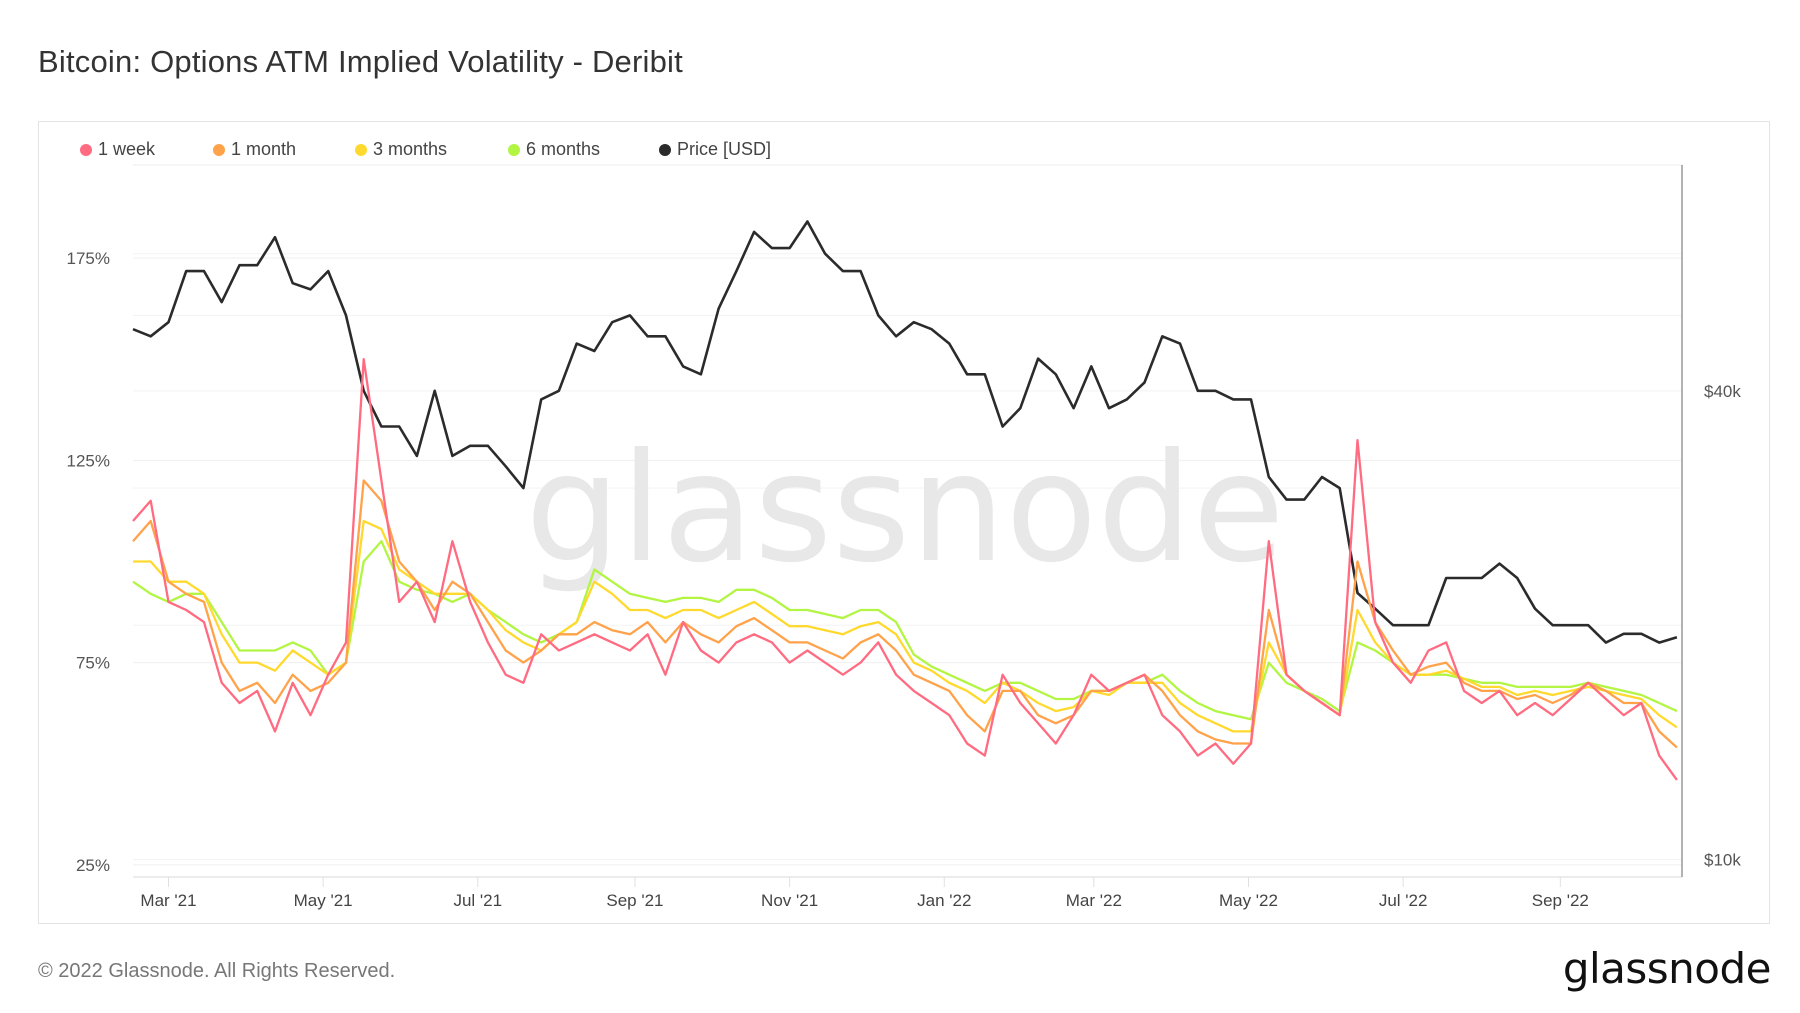 This screenshot has width=1800, height=1013. What do you see at coordinates (264, 149) in the screenshot?
I see `legend-label: 1 month` at bounding box center [264, 149].